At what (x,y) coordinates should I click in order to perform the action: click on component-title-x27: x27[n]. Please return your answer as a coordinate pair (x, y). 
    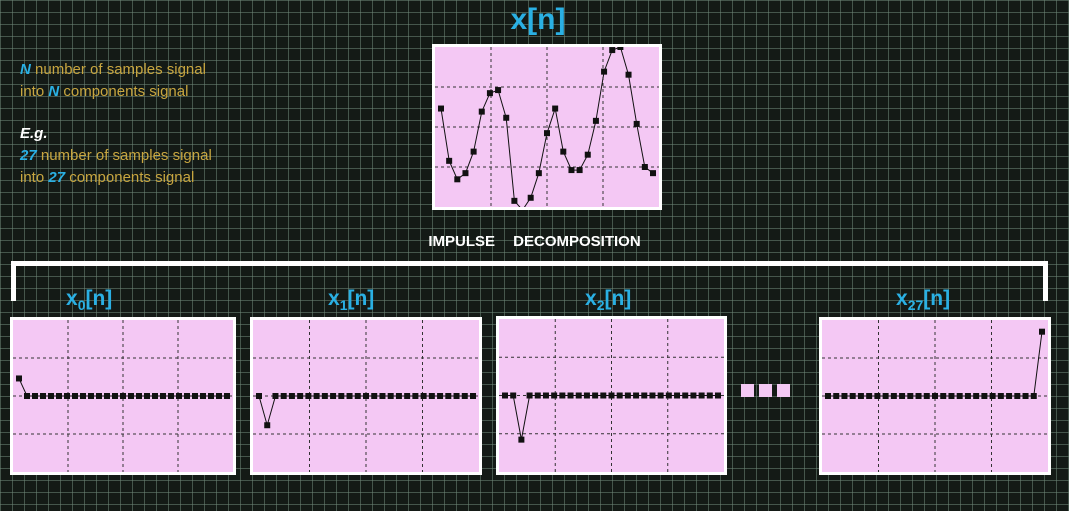
    Looking at the image, I should click on (923, 300).